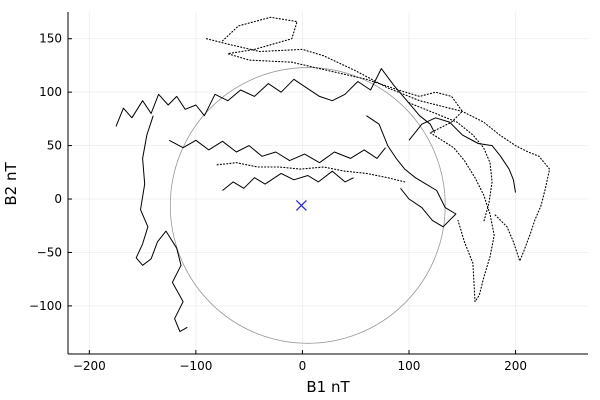 The width and height of the screenshot is (600, 400). Describe the element at coordinates (515, 366) in the screenshot. I see `x-tick-label-4: 200` at that location.